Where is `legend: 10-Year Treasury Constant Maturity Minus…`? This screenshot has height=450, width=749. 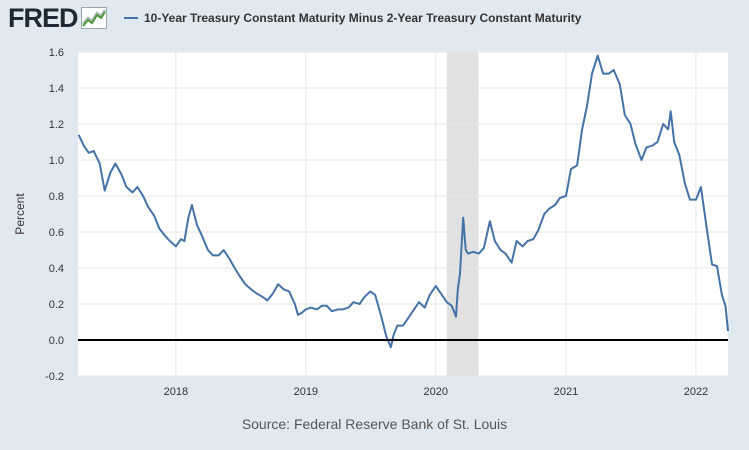 legend: 10-Year Treasury Constant Maturity Minus… is located at coordinates (352, 18).